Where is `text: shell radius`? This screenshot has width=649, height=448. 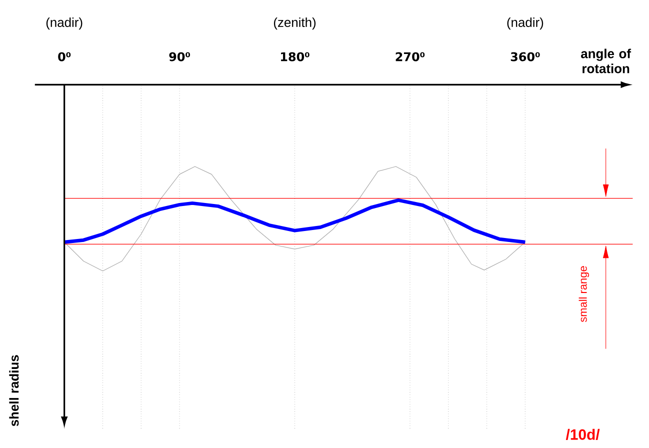
text: shell radius is located at coordinates (14, 390).